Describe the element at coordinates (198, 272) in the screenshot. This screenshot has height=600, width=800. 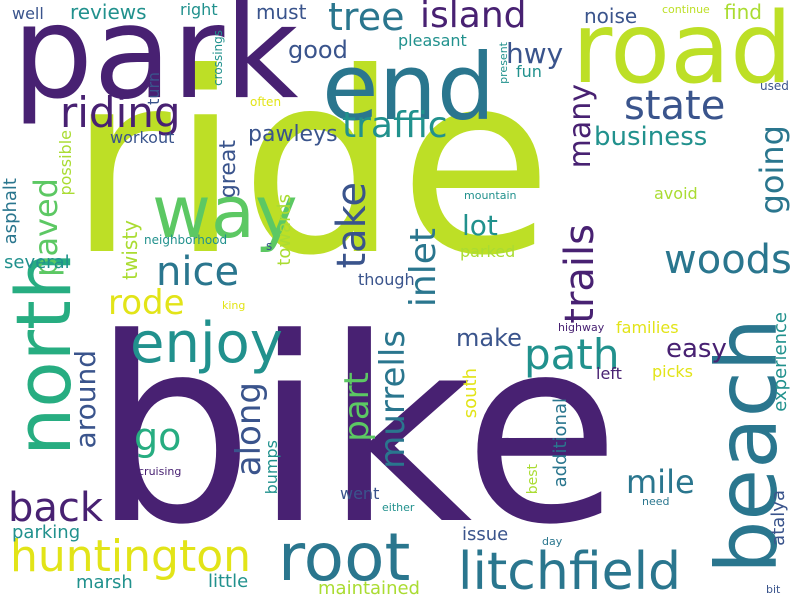
I see `word-nice: nice` at that location.